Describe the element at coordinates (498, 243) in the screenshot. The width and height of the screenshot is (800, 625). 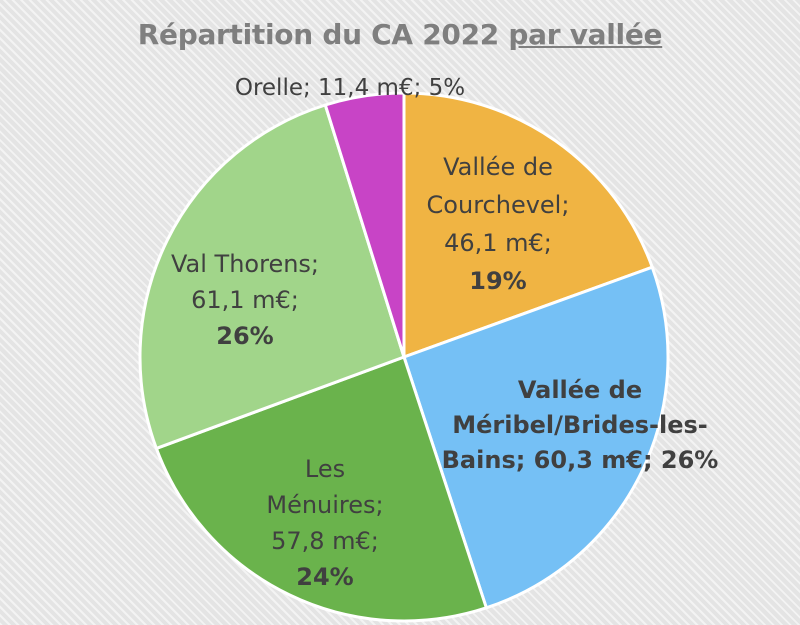
I see `data-label-line: 46,1 m€;` at that location.